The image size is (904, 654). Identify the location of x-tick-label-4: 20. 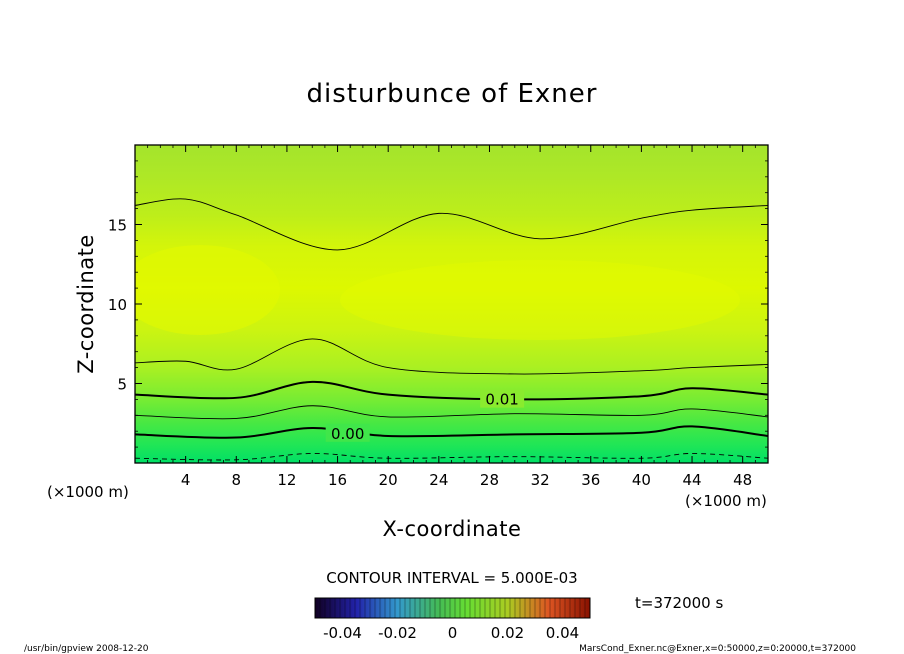
(388, 480).